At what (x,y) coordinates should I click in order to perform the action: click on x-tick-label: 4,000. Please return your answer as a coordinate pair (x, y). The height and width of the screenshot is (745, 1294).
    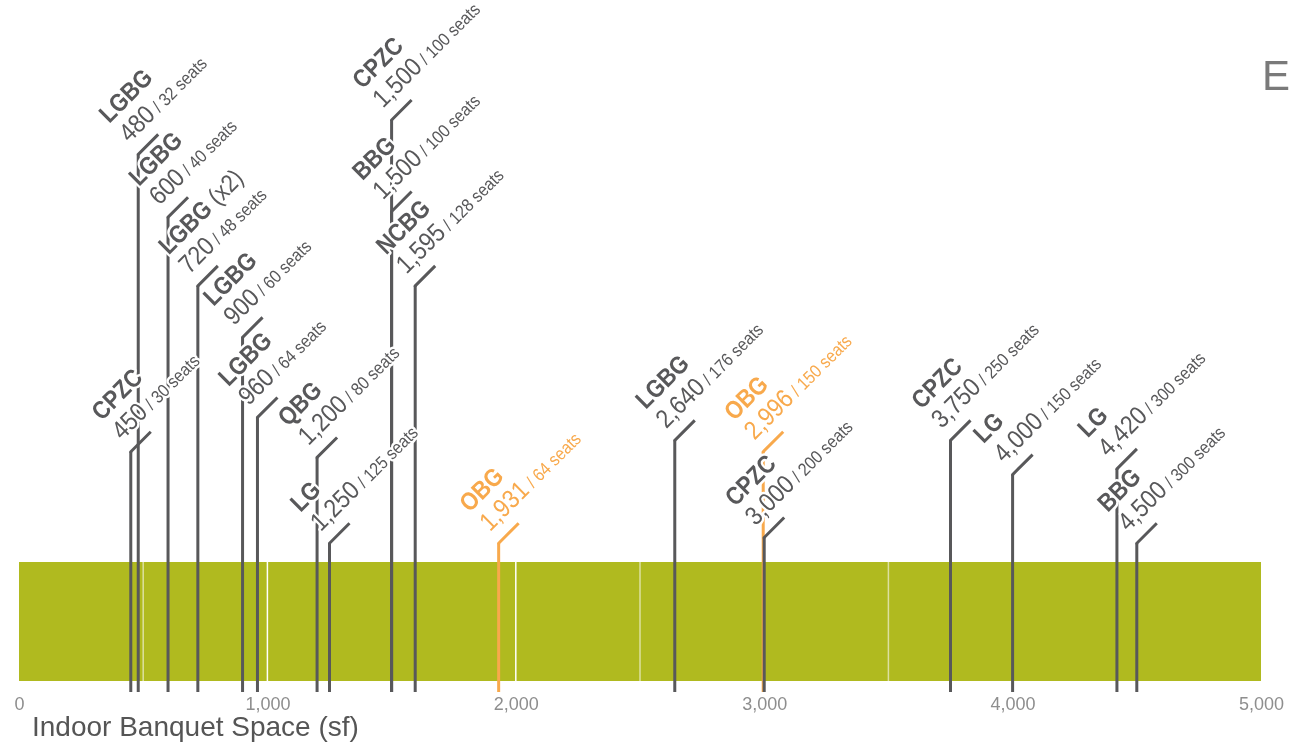
    Looking at the image, I should click on (1013, 703).